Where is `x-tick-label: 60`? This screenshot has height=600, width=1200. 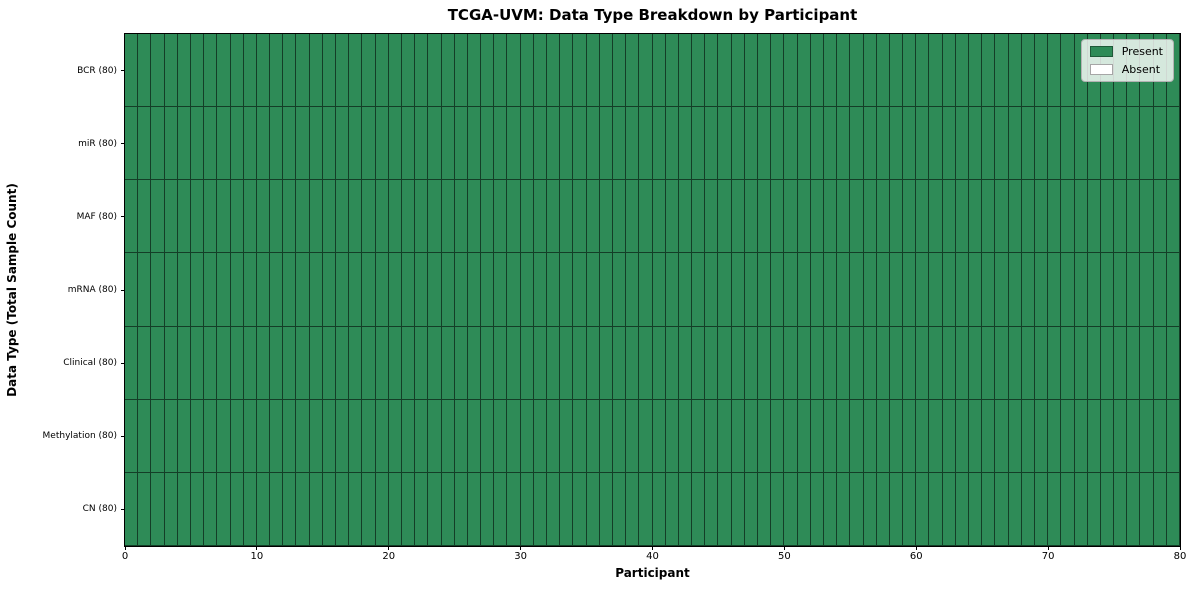
x-tick-label: 60 is located at coordinates (916, 556).